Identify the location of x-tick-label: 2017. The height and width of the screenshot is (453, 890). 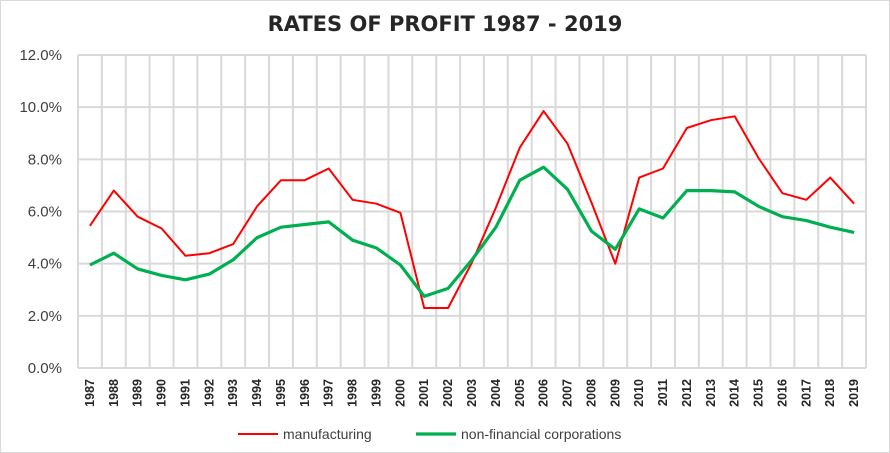
(806, 393).